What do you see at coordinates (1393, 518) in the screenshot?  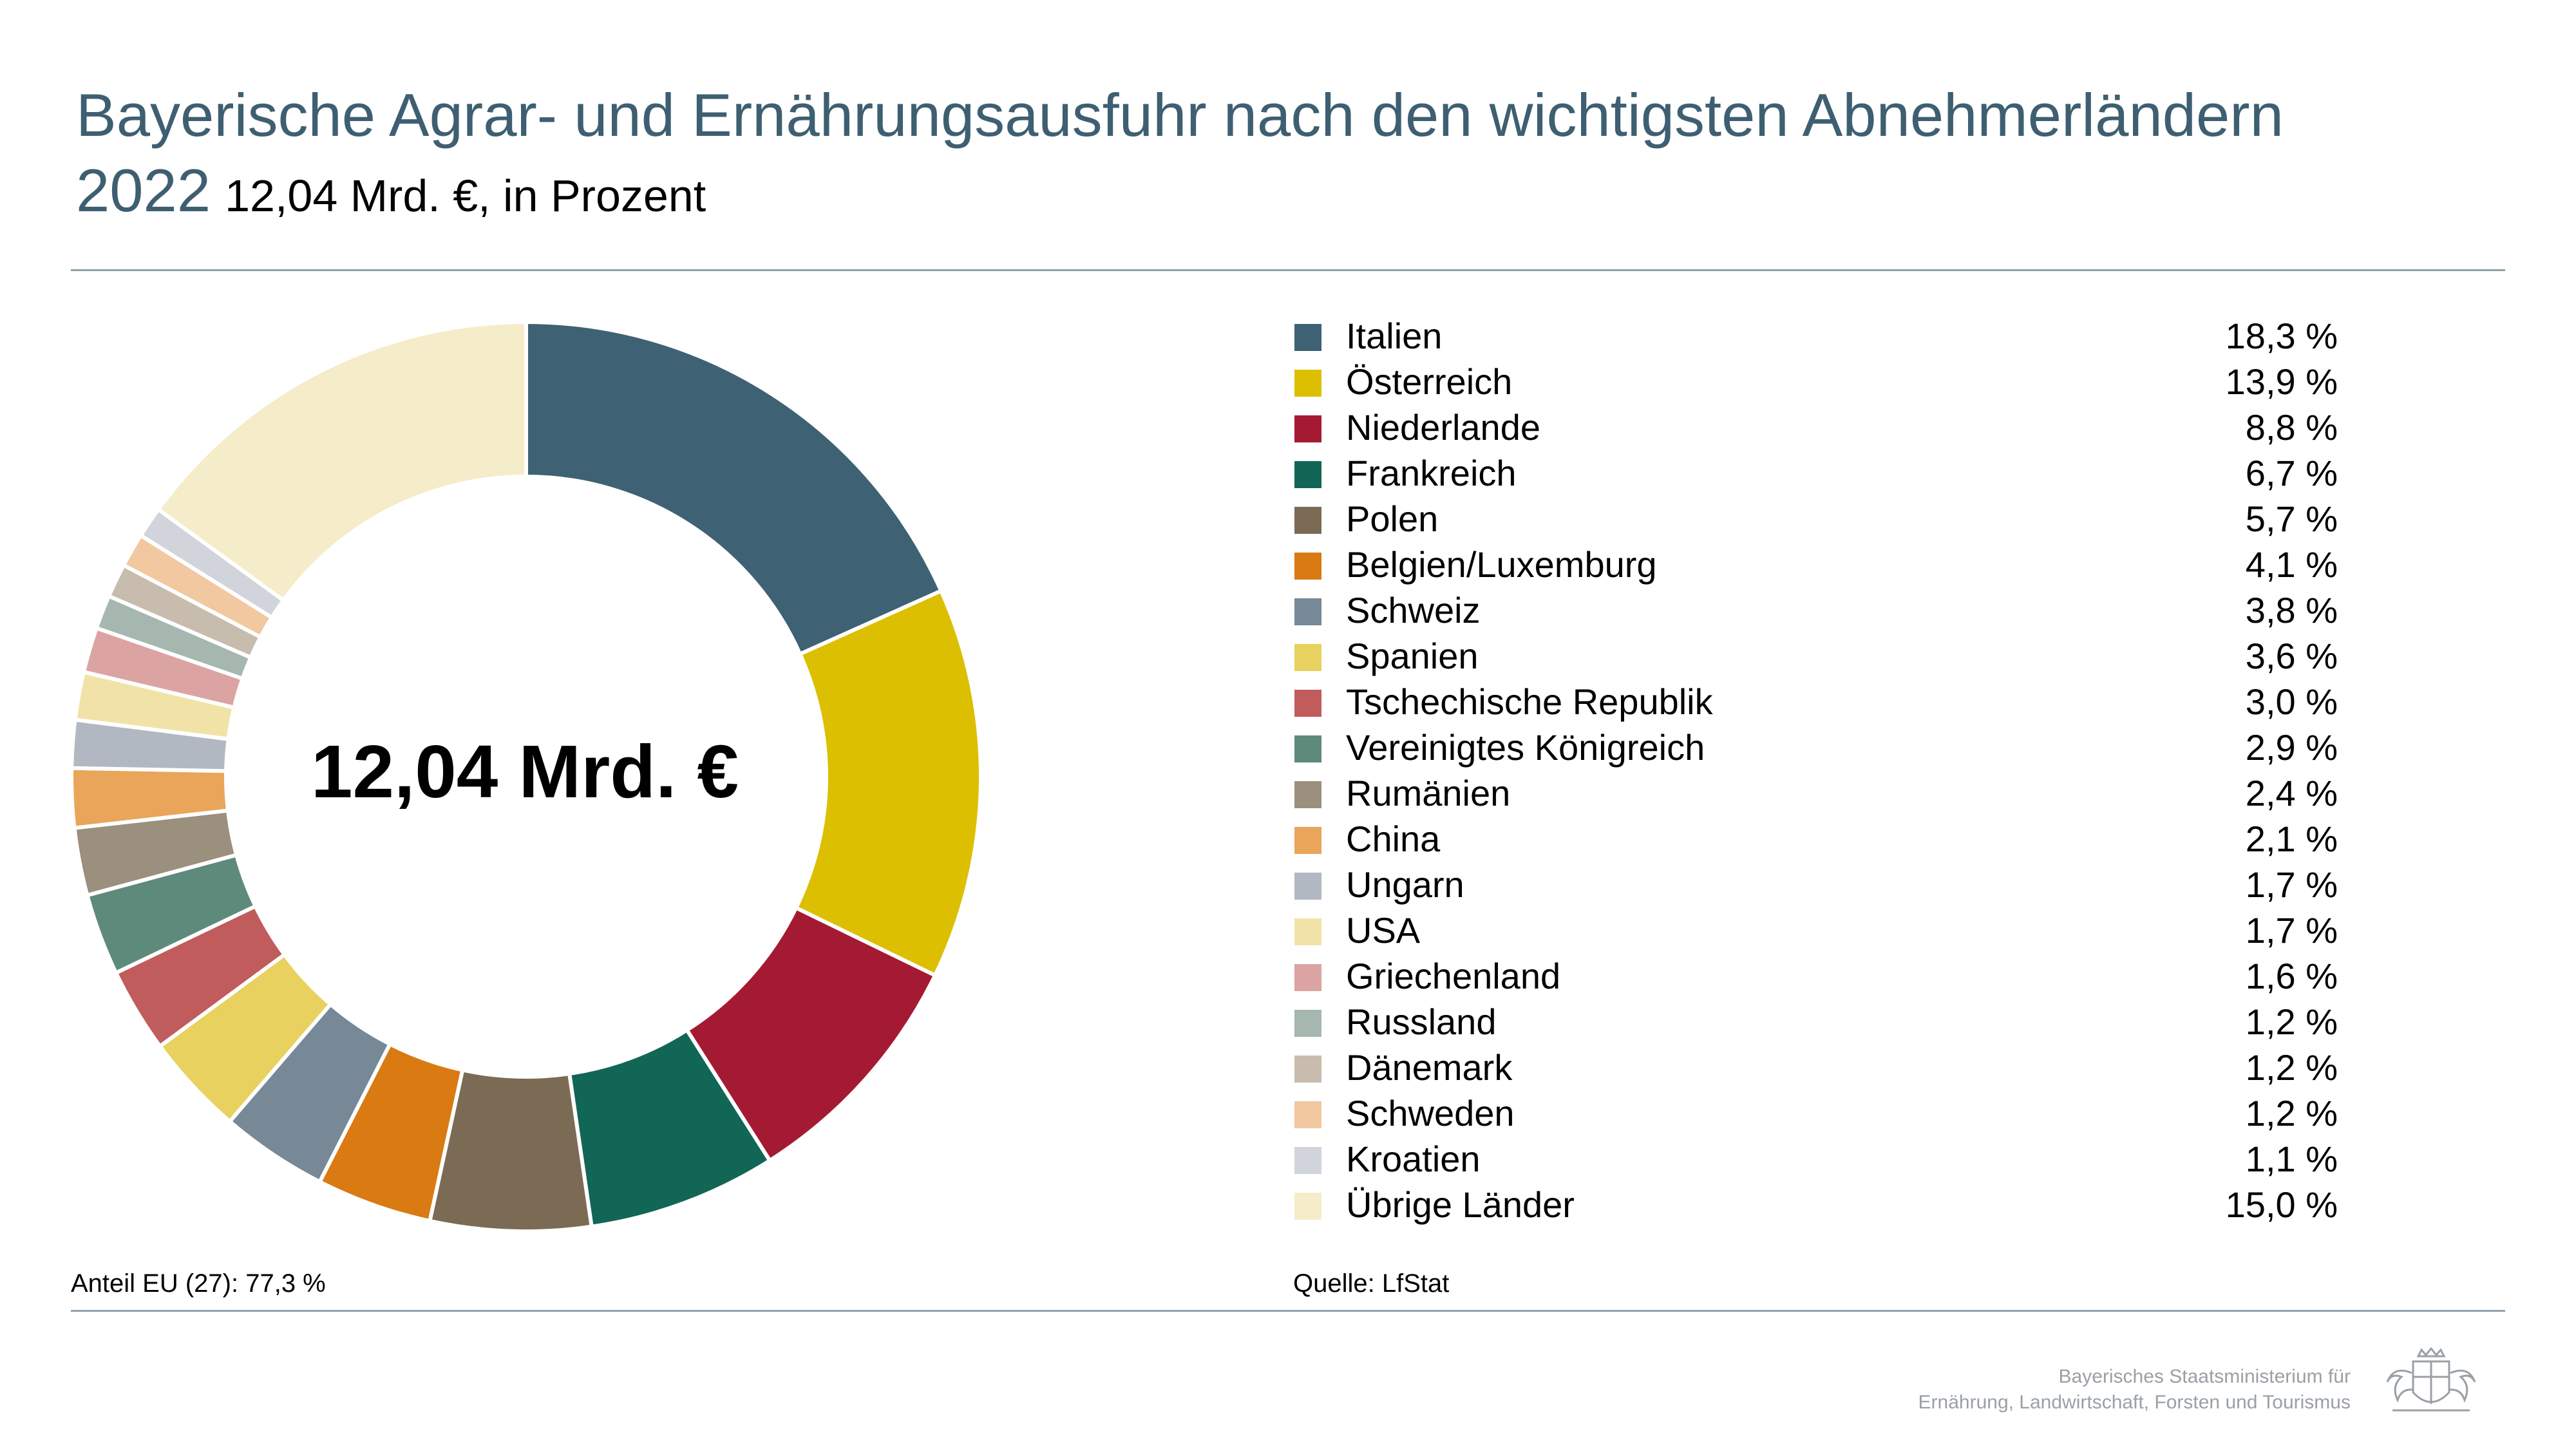 I see `legend-label: Polen` at bounding box center [1393, 518].